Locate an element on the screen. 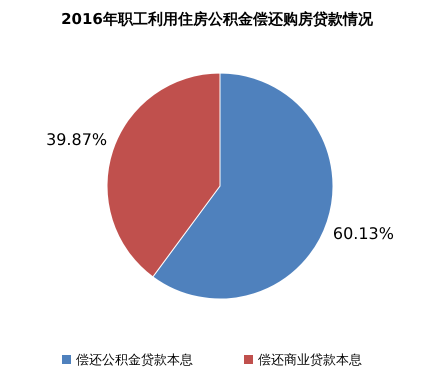 The height and width of the screenshot is (384, 434). data-label: 60.13% is located at coordinates (363, 234).